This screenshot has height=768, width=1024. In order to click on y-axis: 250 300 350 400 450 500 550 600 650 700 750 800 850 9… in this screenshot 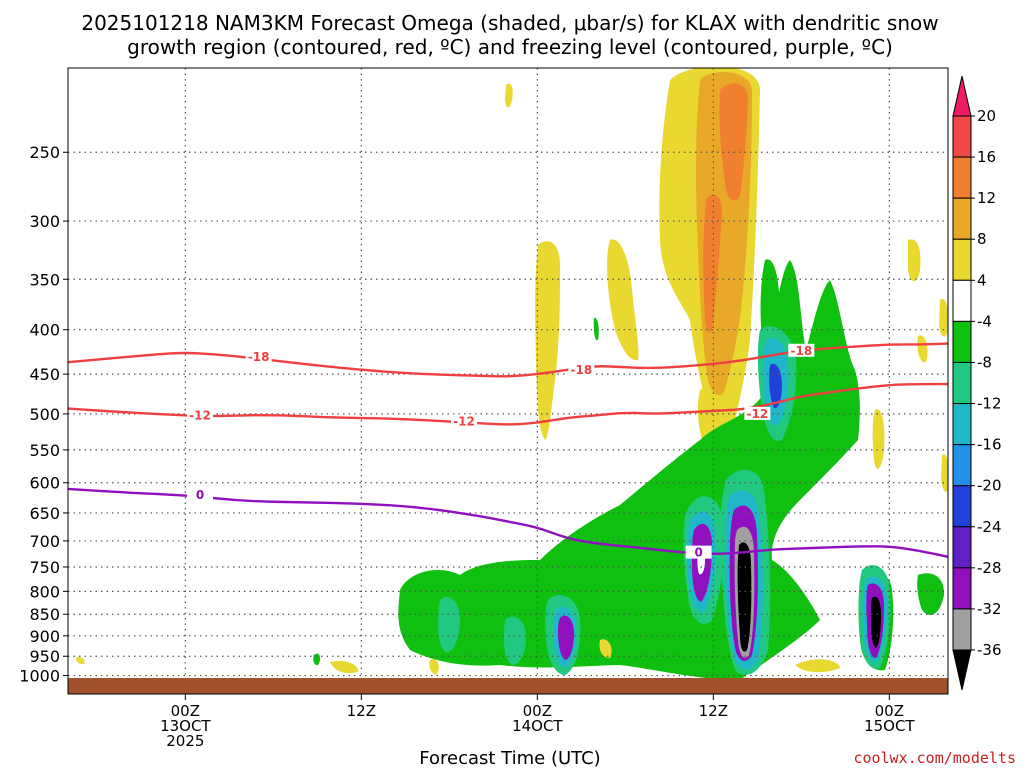, I will do `click(43, 414)`.